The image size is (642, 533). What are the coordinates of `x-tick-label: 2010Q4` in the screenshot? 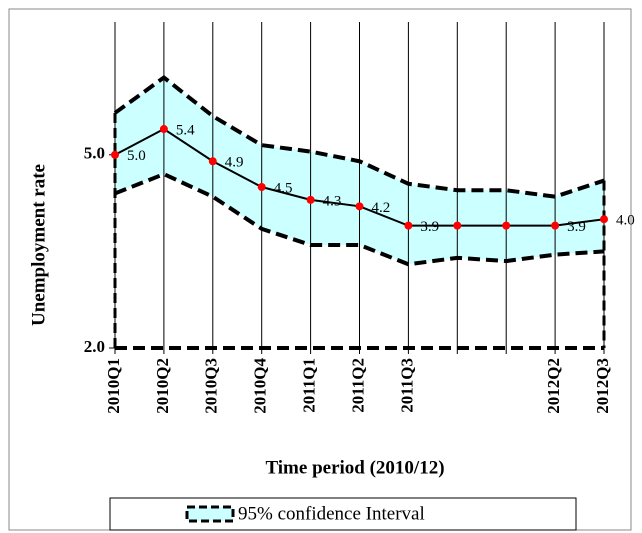 It's located at (260, 386).